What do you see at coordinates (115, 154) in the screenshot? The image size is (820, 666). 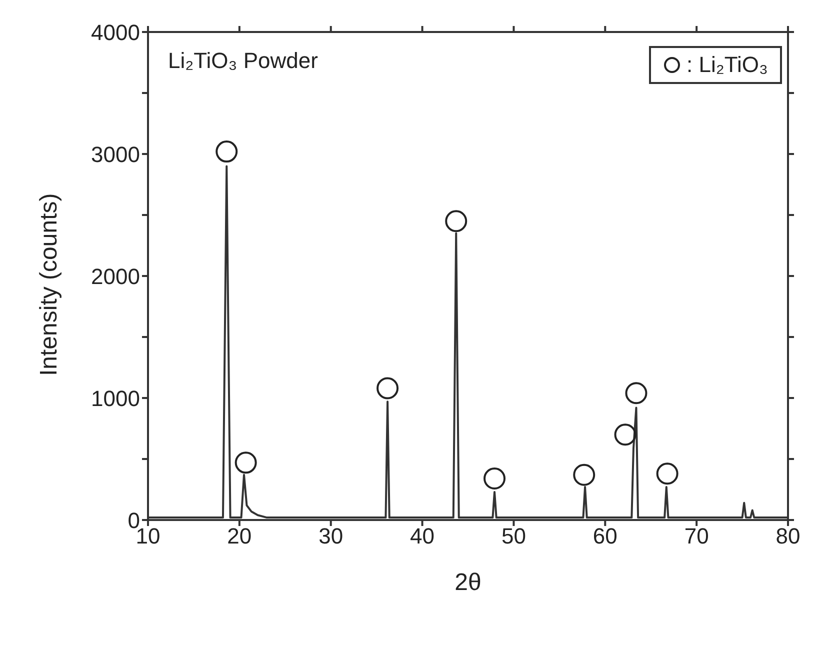 I see `y-tick-label: 3000` at bounding box center [115, 154].